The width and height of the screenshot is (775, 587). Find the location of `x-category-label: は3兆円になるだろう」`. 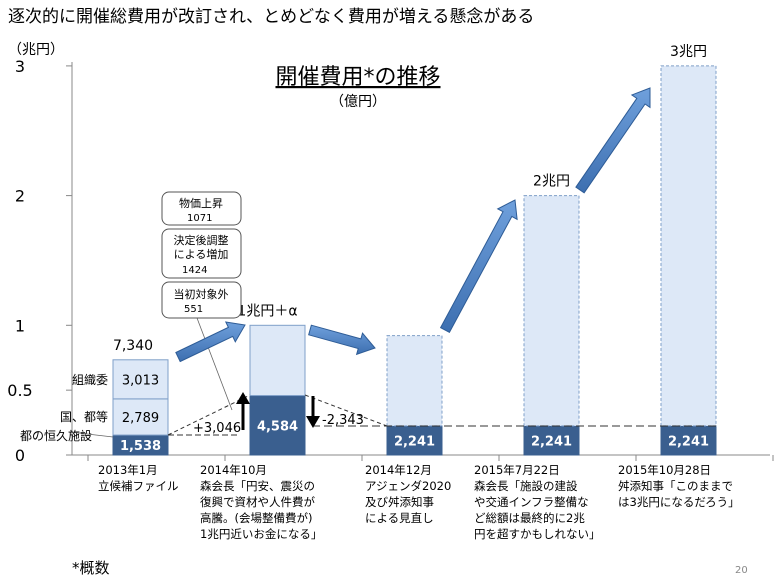

x-category-label: は3兆円になるだろう」 is located at coordinates (679, 502).